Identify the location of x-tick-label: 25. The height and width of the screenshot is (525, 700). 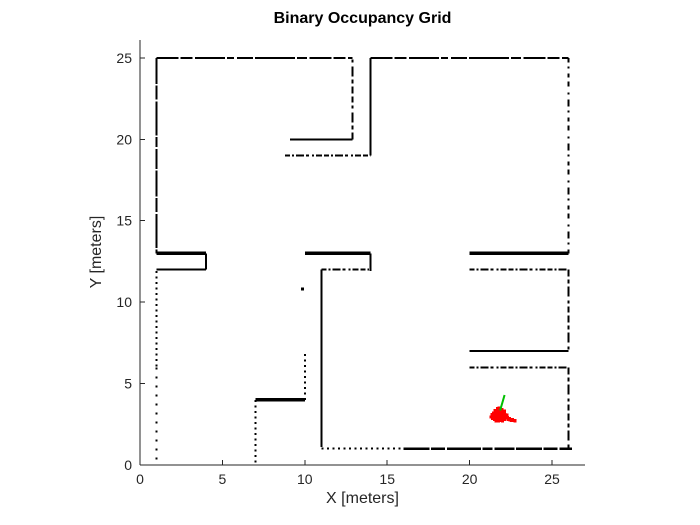
(552, 479).